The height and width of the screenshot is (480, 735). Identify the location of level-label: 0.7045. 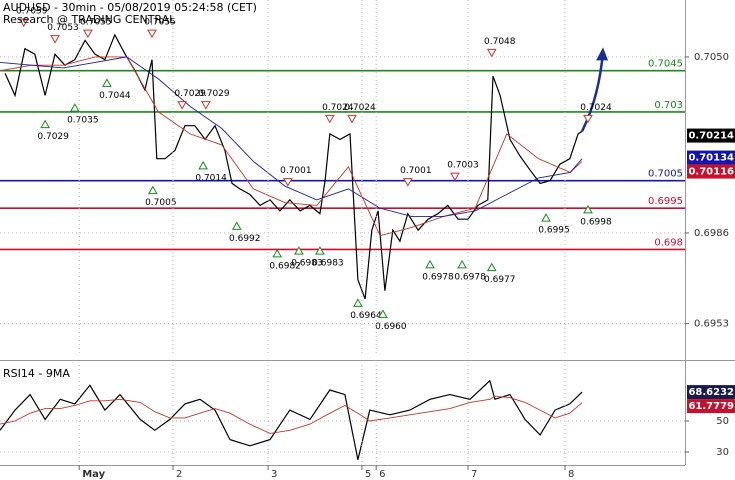
(665, 64).